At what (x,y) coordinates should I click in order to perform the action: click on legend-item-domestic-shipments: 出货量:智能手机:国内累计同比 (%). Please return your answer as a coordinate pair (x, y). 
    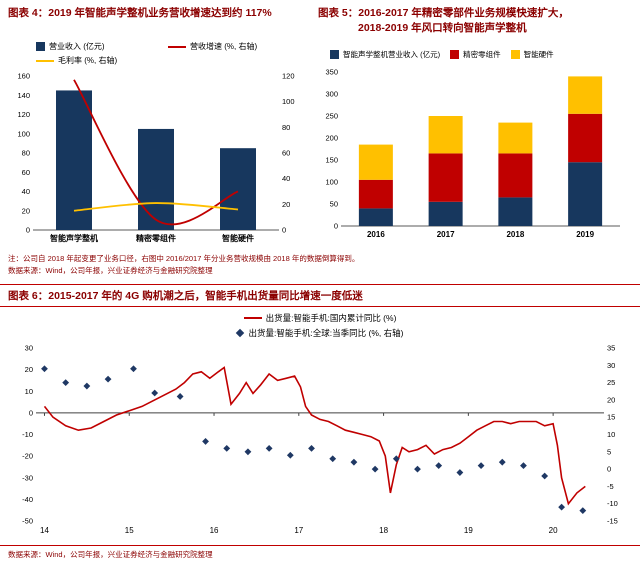
    Looking at the image, I should click on (320, 318).